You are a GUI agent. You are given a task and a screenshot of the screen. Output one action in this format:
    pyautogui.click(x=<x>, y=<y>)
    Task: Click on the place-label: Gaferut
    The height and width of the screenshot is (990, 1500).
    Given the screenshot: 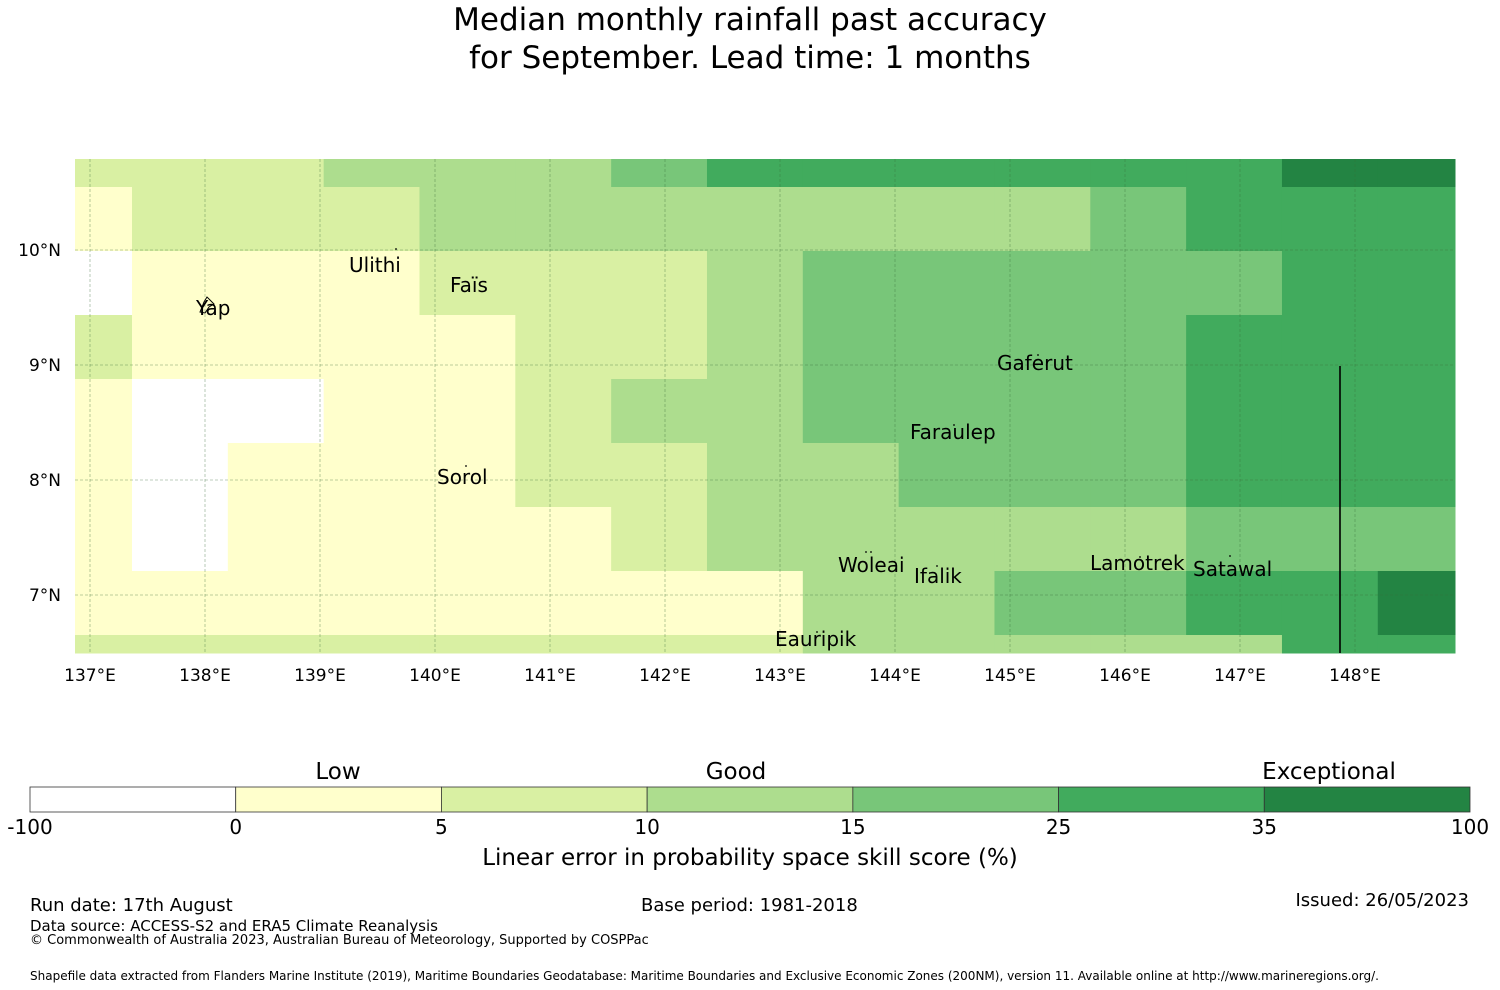 What is the action you would take?
    pyautogui.click(x=1035, y=363)
    